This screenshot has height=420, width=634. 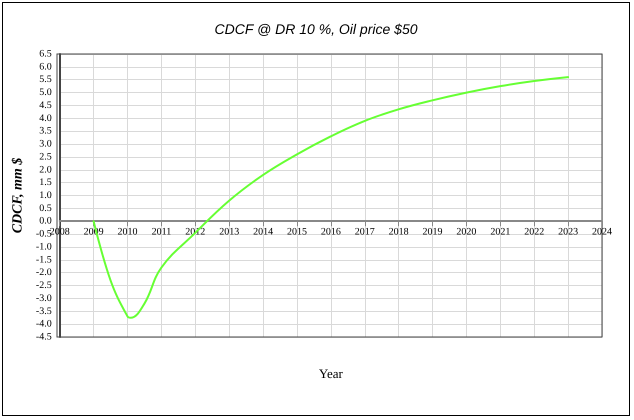 I want to click on y-tick-label: -3.5, so click(x=44, y=311).